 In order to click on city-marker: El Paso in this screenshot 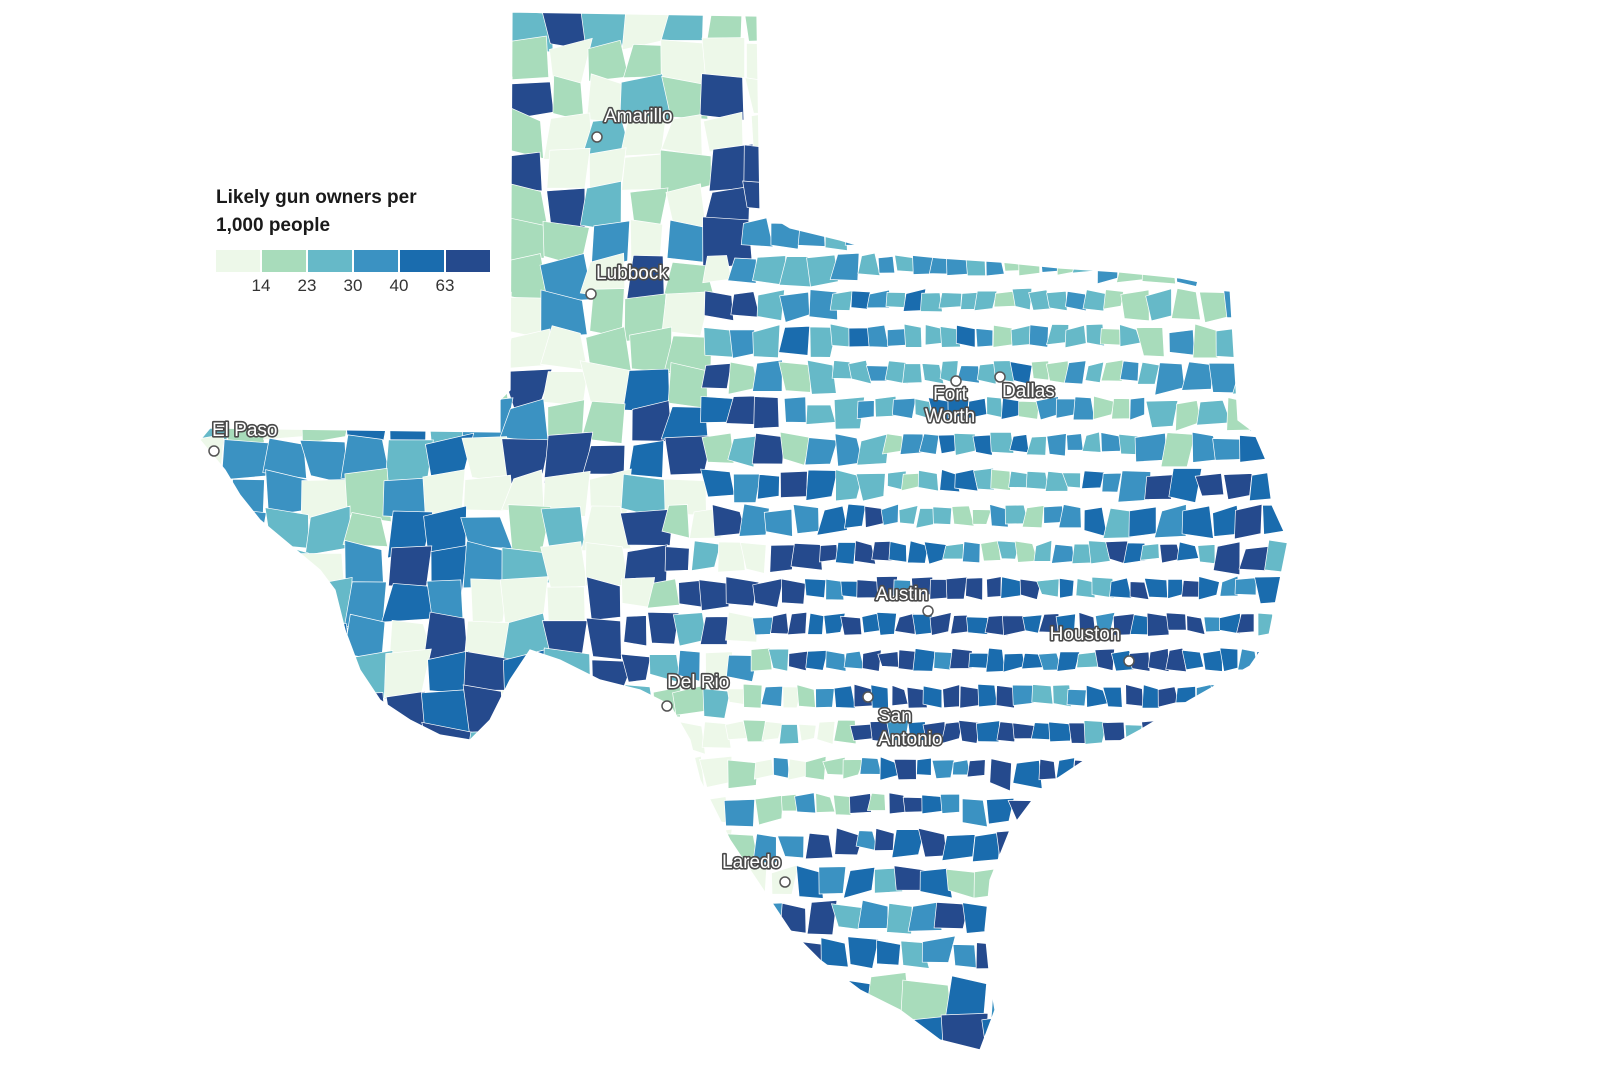, I will do `click(243, 437)`.